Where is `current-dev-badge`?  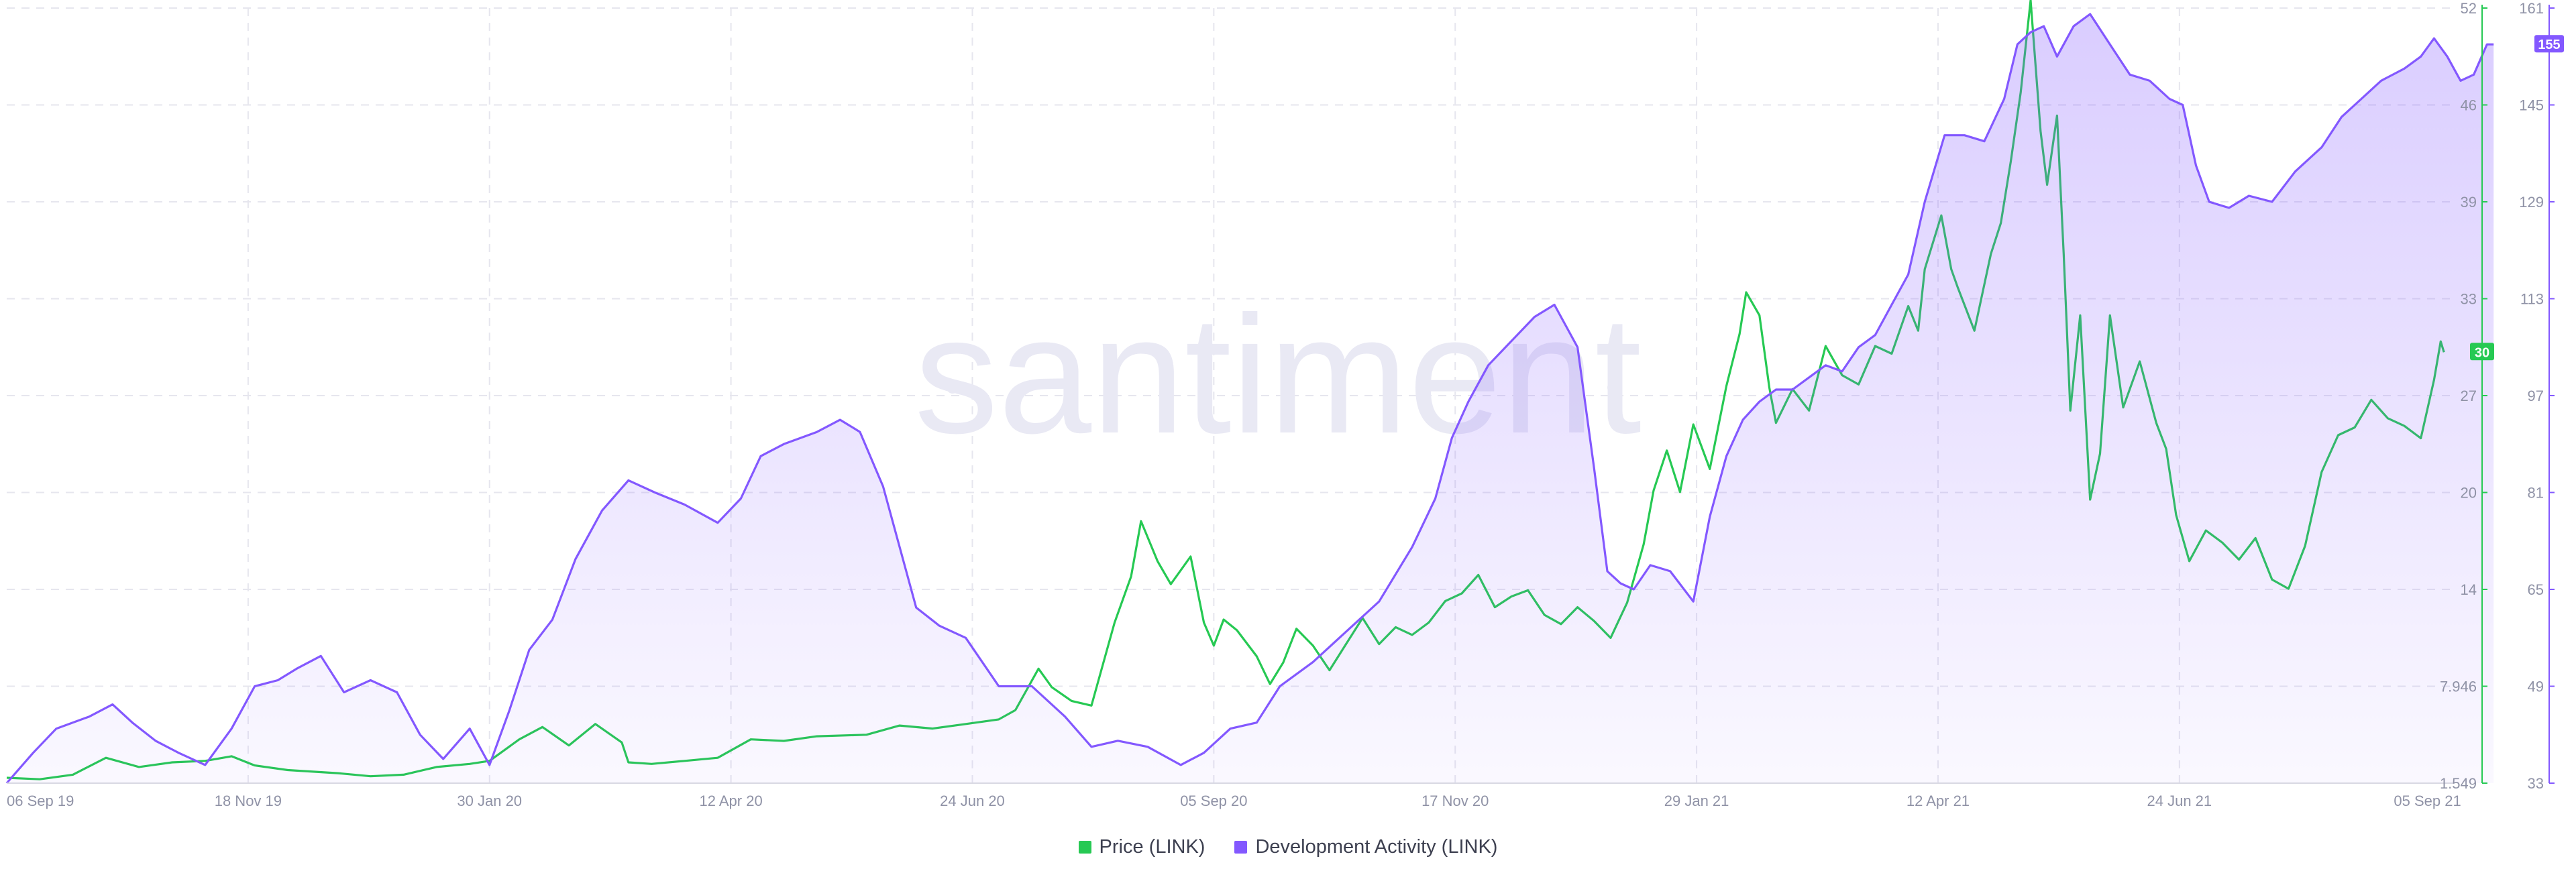
current-dev-badge is located at coordinates (2549, 44).